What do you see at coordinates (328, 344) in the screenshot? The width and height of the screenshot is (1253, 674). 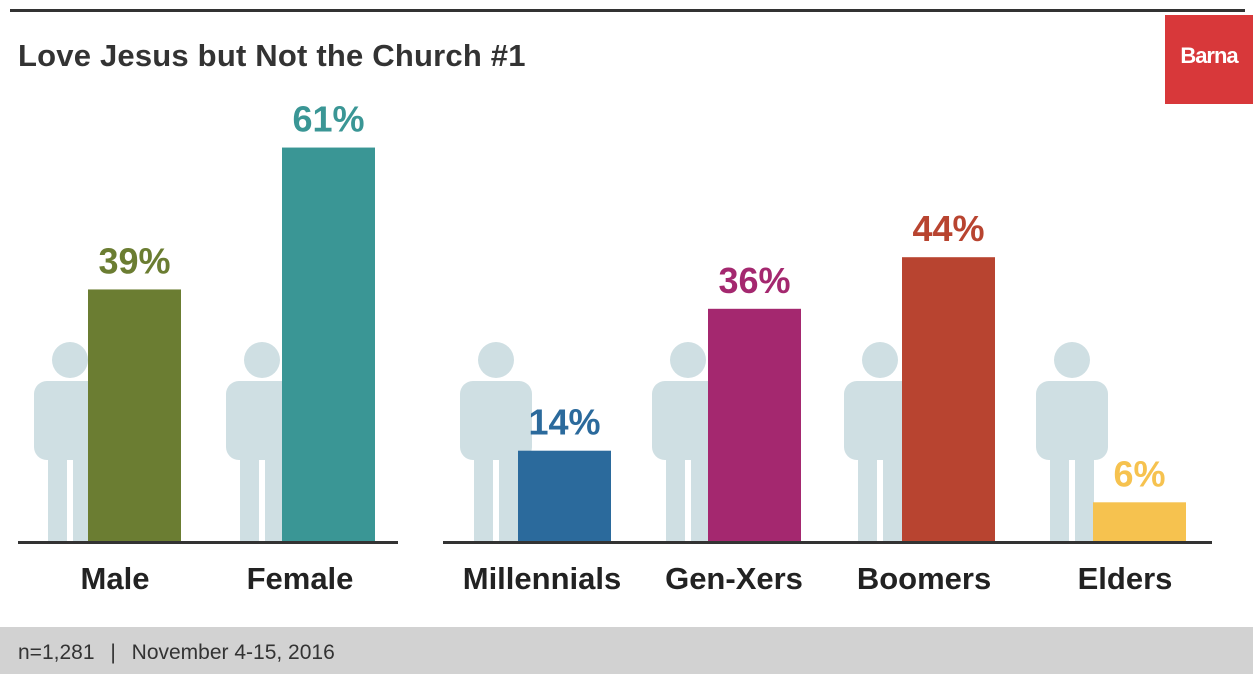 I see `bar-female` at bounding box center [328, 344].